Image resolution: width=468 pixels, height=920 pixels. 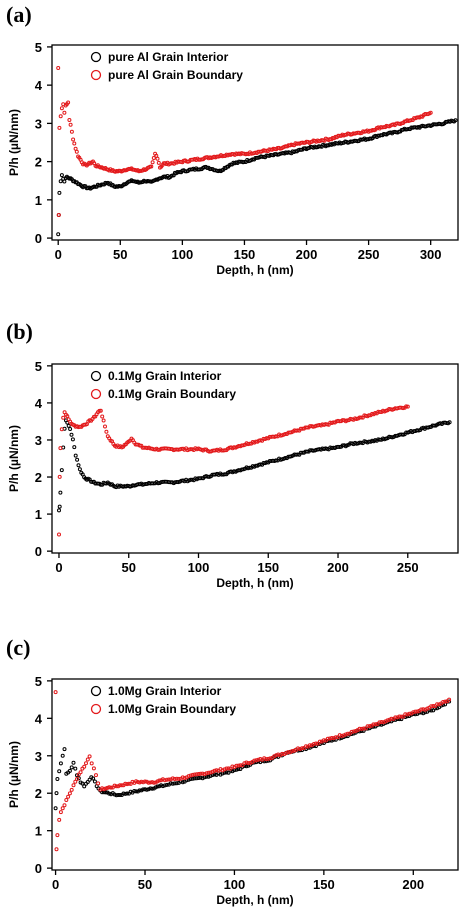 What do you see at coordinates (14, 458) in the screenshot?
I see `y-axis-label: P/h (µN/nm)` at bounding box center [14, 458].